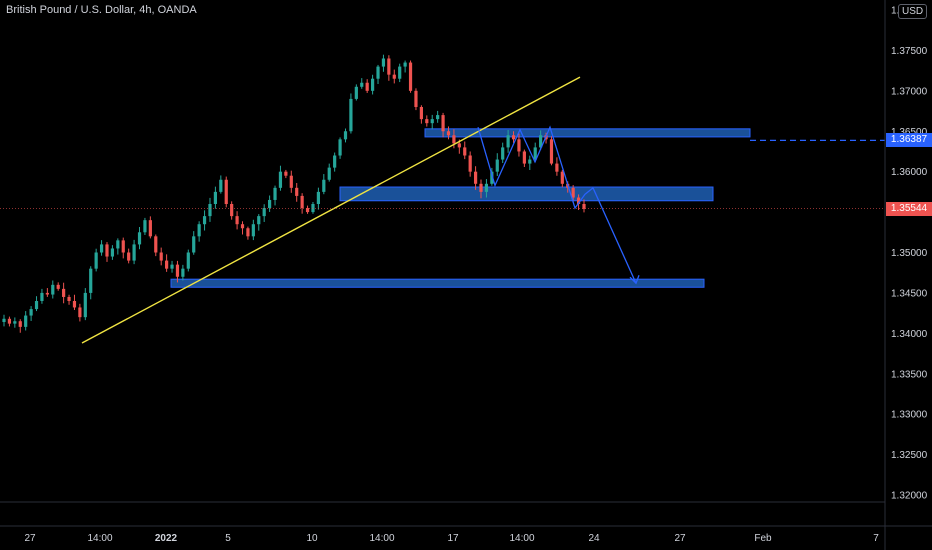  I want to click on price-tick-label: 1.33000, so click(909, 415).